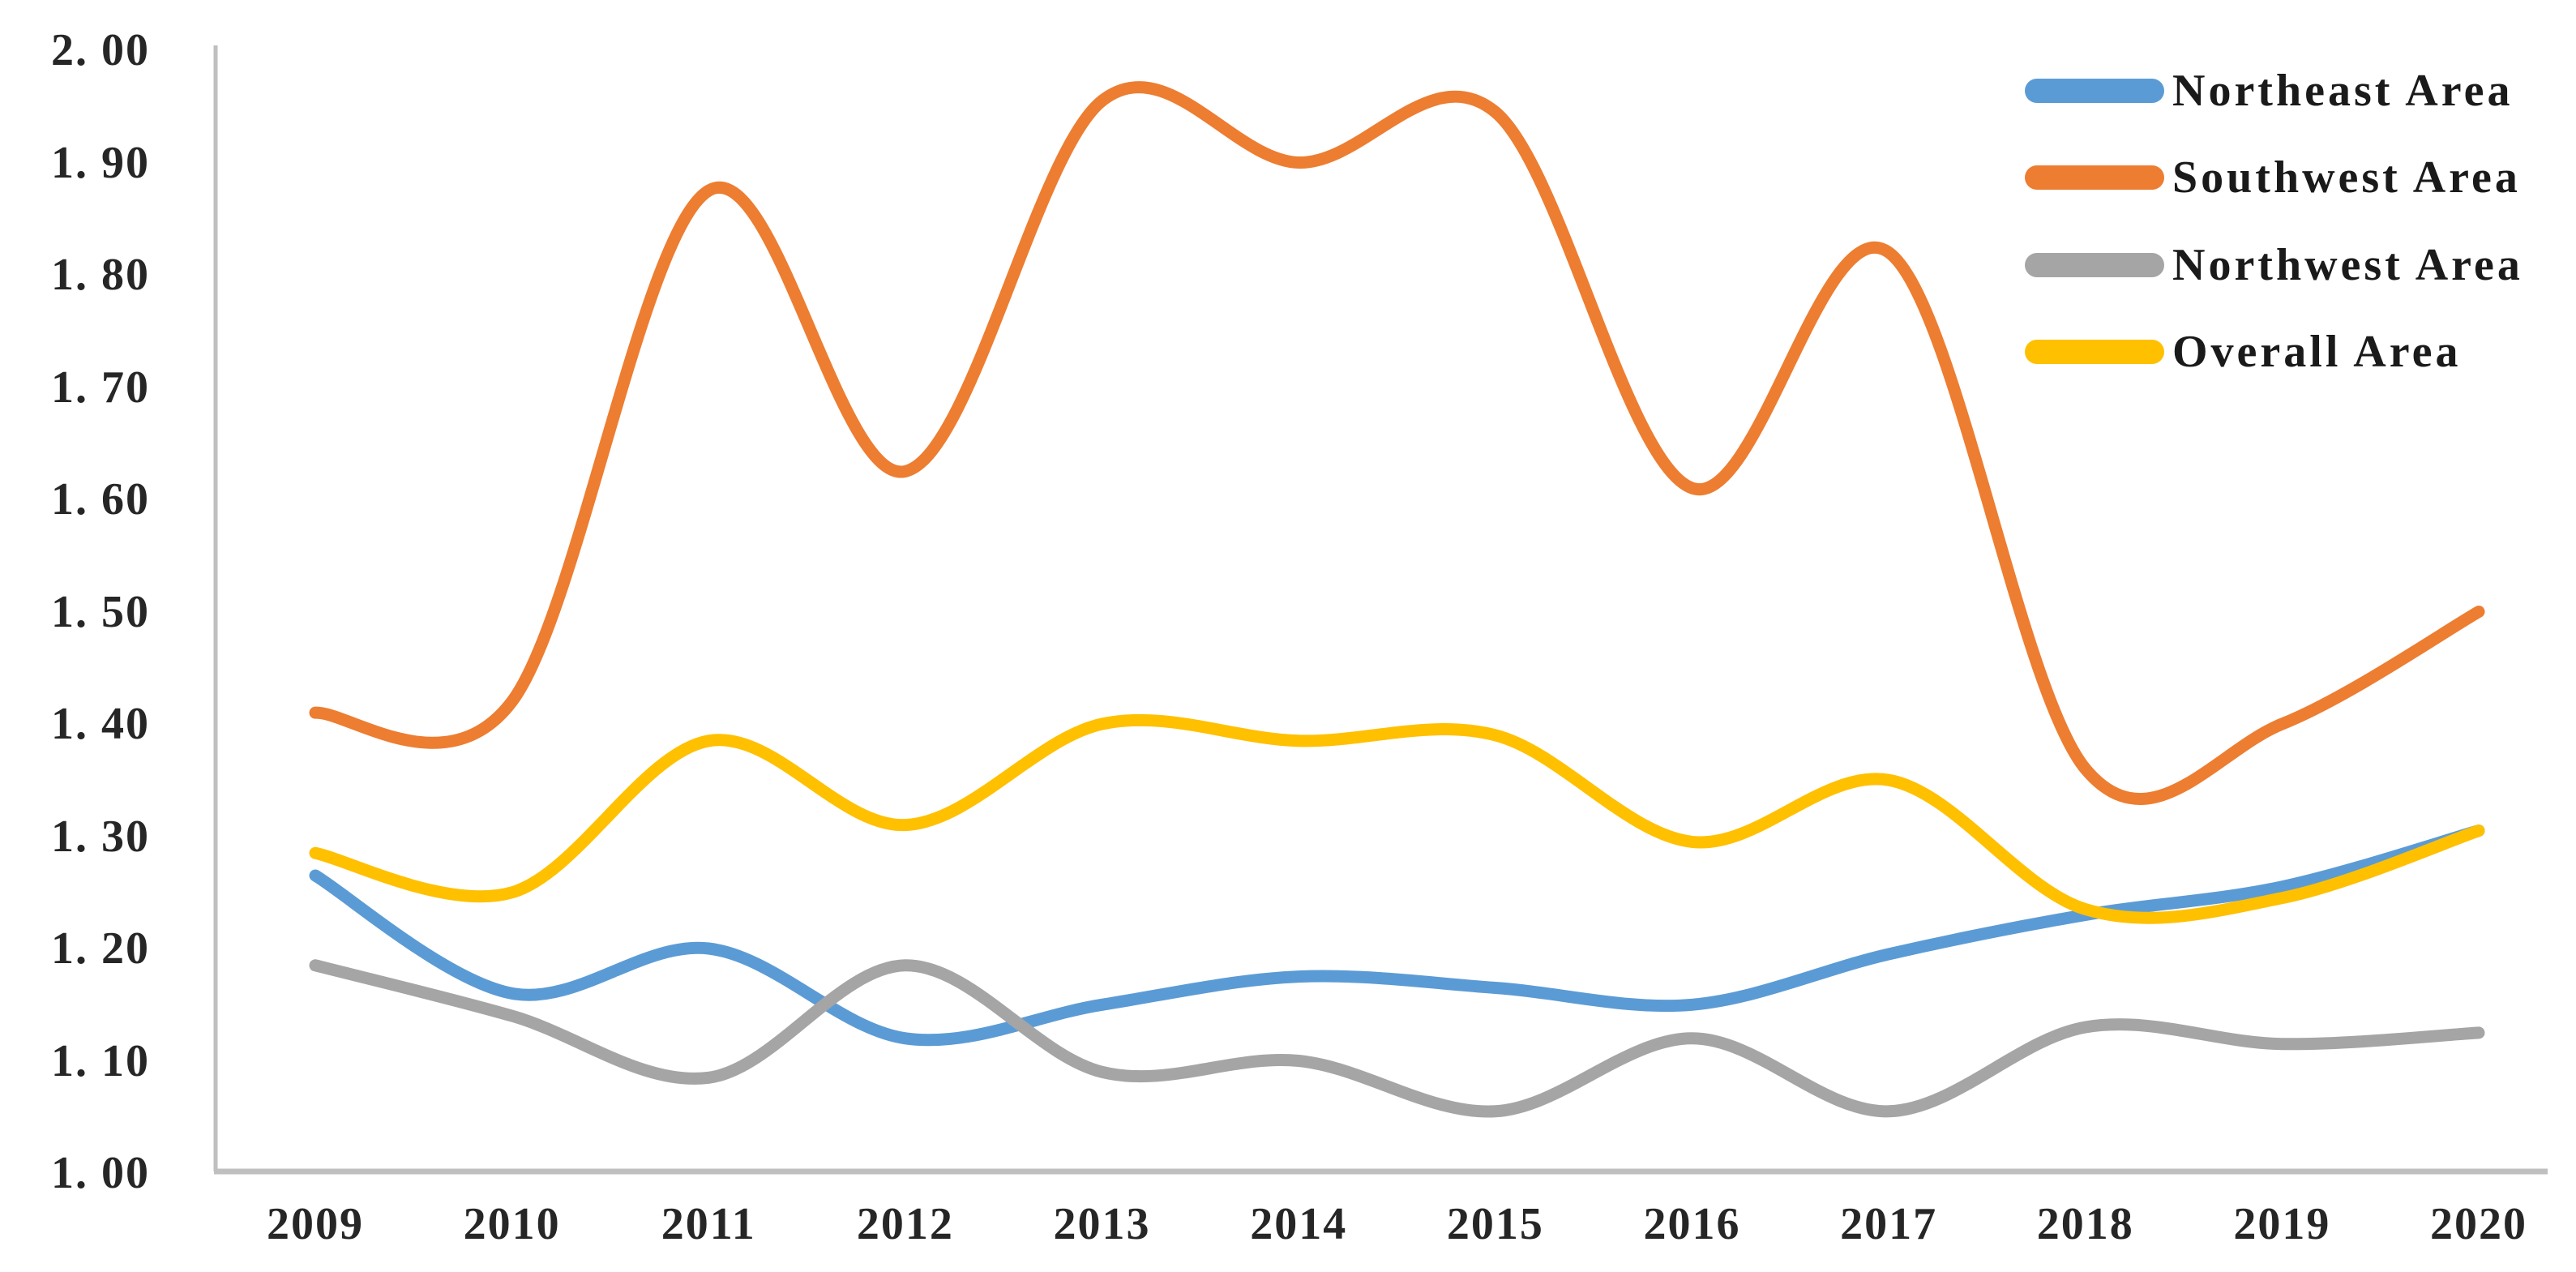 This screenshot has width=2576, height=1272. What do you see at coordinates (512, 1224) in the screenshot?
I see `x-tick-label: 2010` at bounding box center [512, 1224].